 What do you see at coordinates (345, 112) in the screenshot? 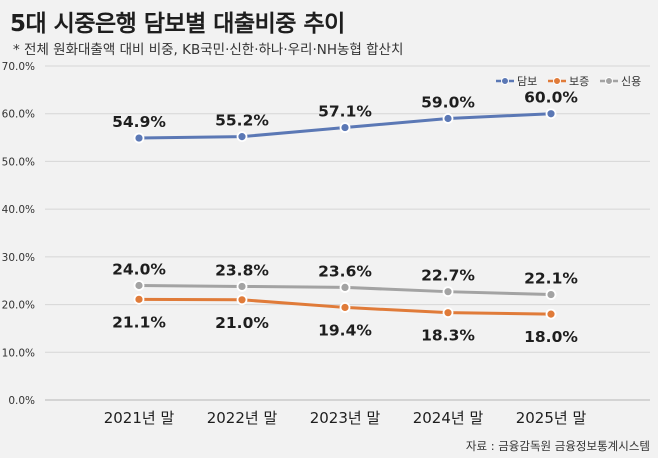
I see `data-label: 57.1%` at bounding box center [345, 112].